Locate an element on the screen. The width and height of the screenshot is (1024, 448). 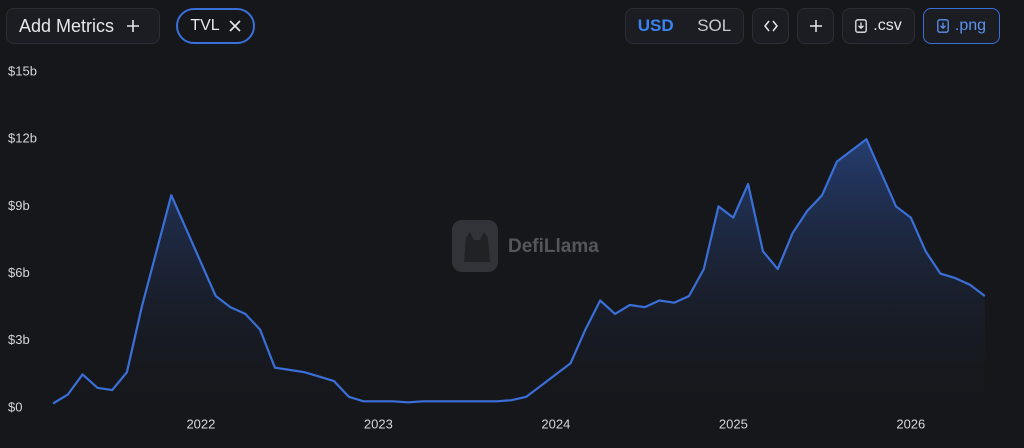
currency-option: SOL is located at coordinates (714, 25).